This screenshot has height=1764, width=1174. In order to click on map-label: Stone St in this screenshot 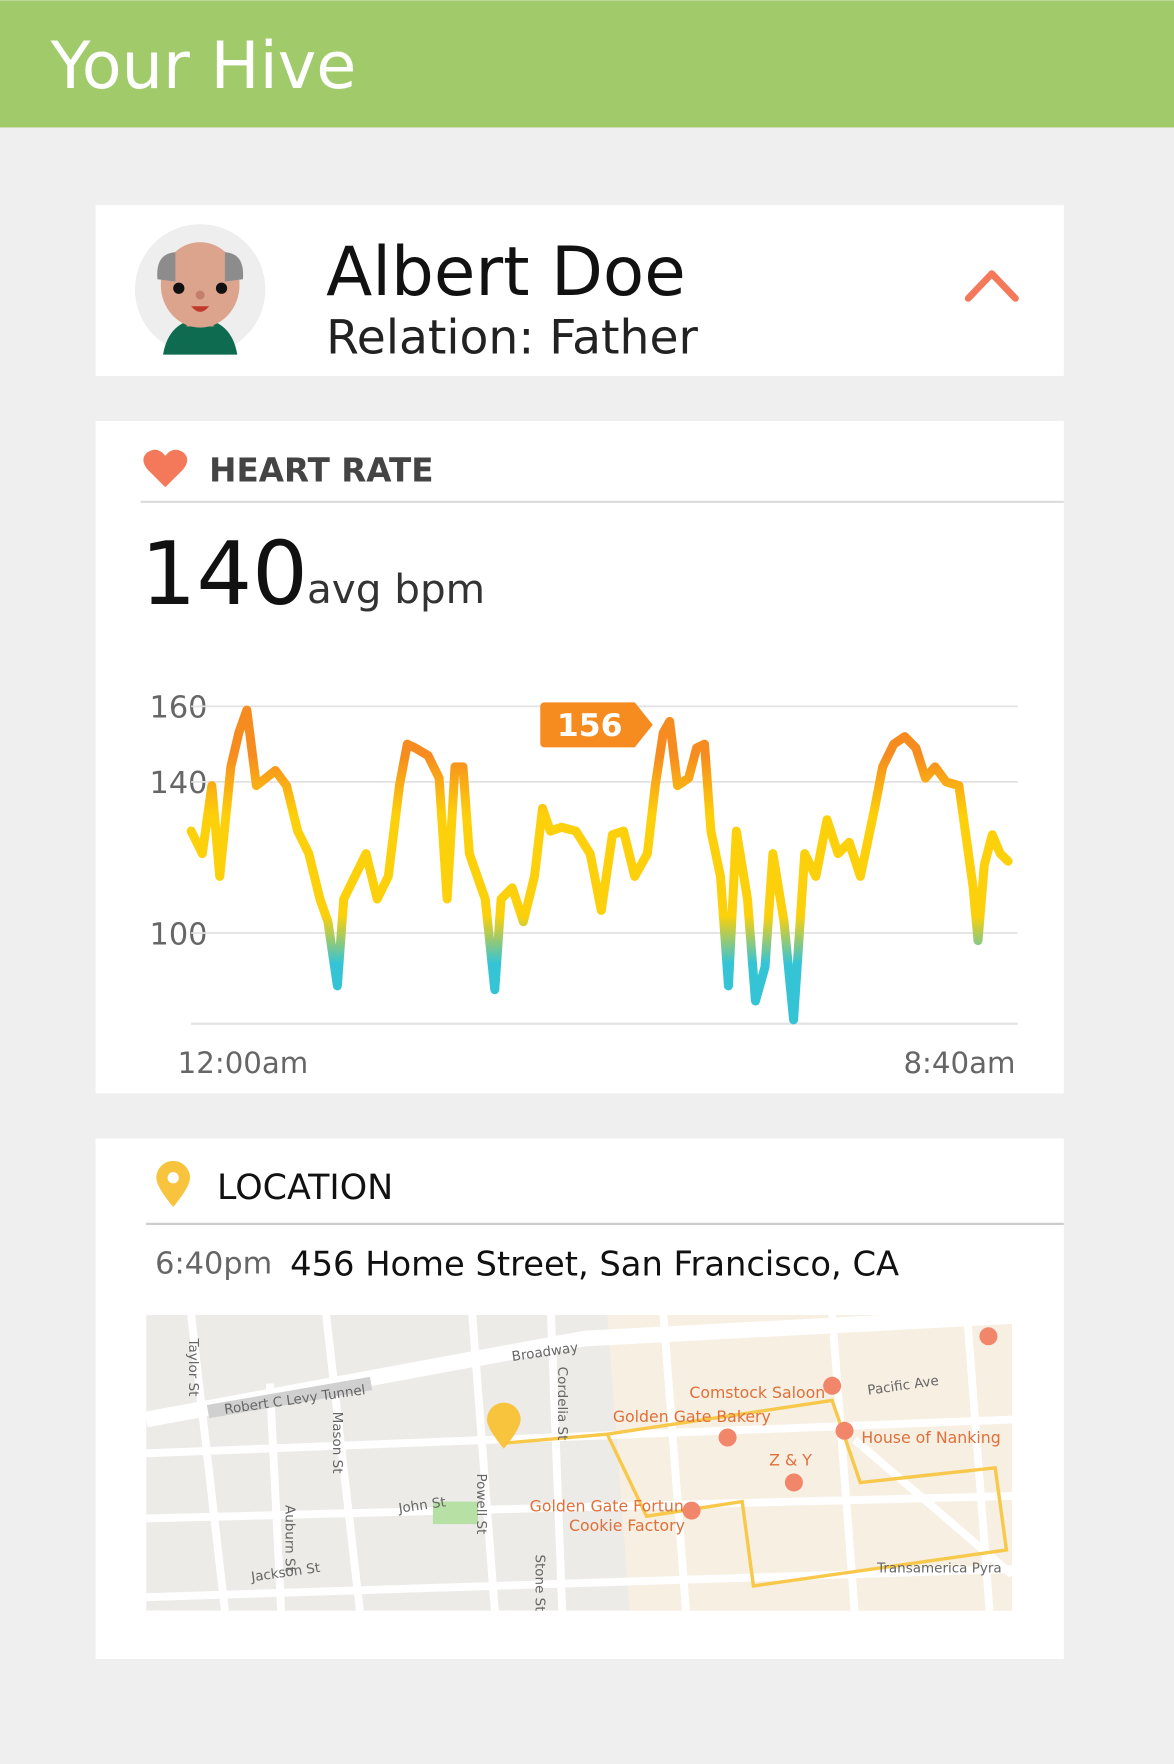, I will do `click(539, 1582)`.